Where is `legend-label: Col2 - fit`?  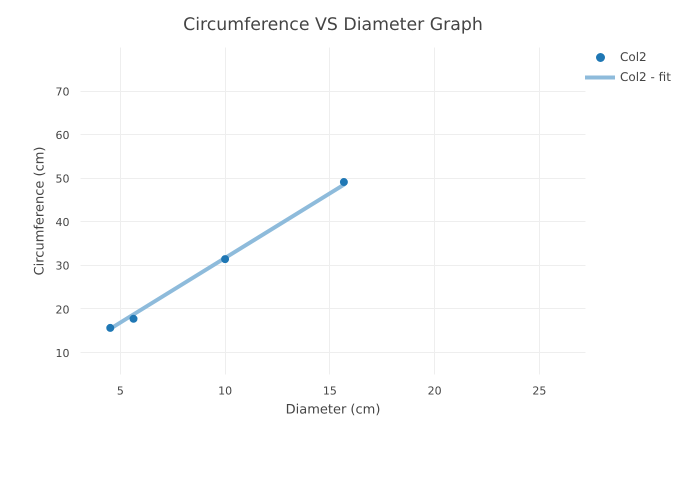
legend-label: Col2 - fit is located at coordinates (646, 77).